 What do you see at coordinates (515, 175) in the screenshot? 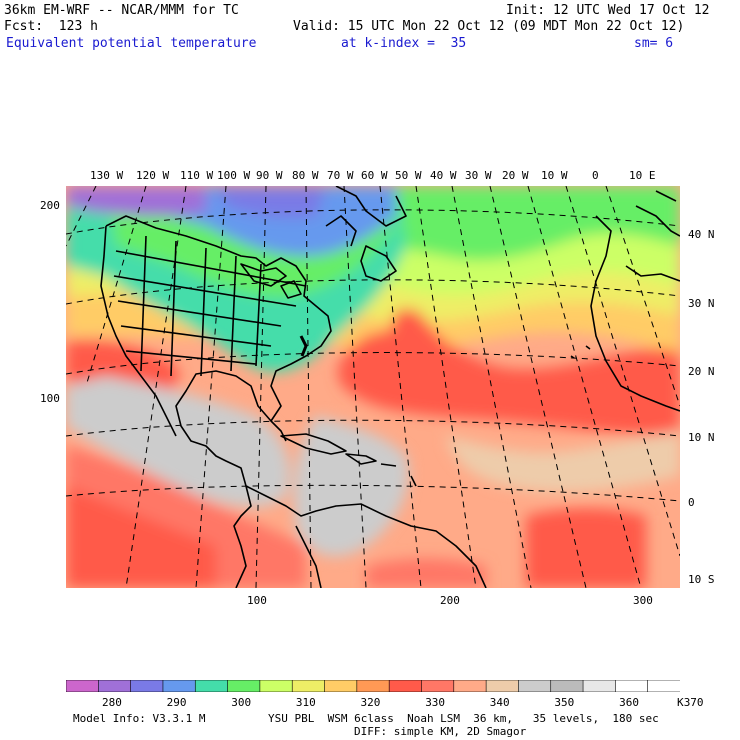
I see `lon-label-20w: 20 W` at bounding box center [515, 175].